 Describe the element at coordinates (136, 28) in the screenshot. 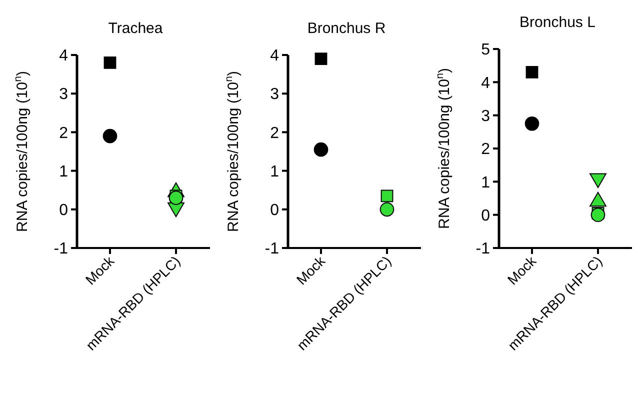

I see `chart-title: Trachea` at that location.